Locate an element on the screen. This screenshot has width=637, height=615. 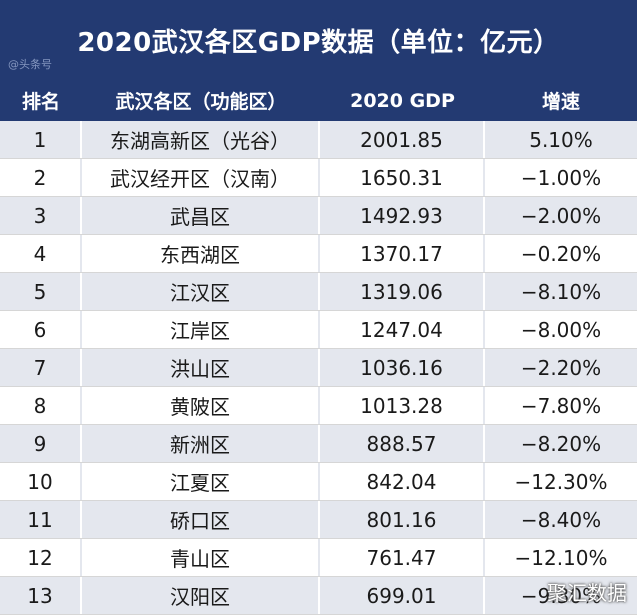
watermark-bottom: 聚汇数据 is located at coordinates (587, 593).